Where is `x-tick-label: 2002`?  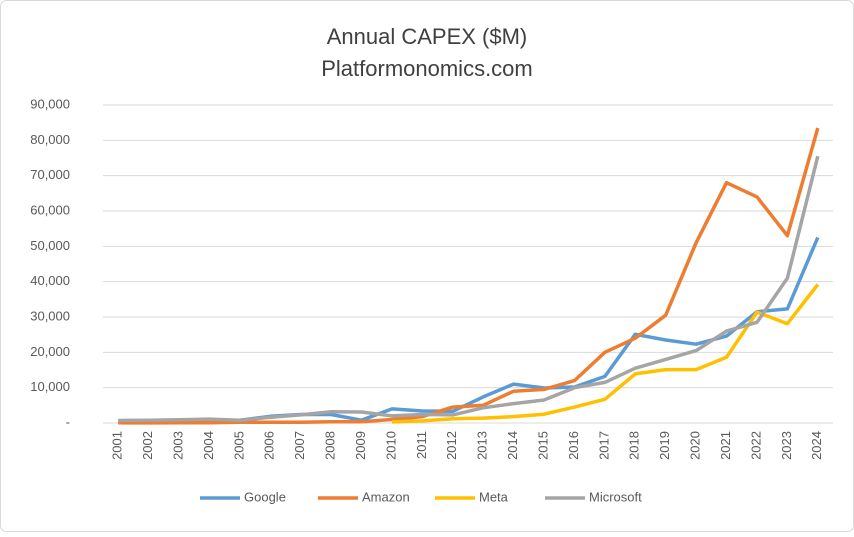
x-tick-label: 2002 is located at coordinates (147, 445).